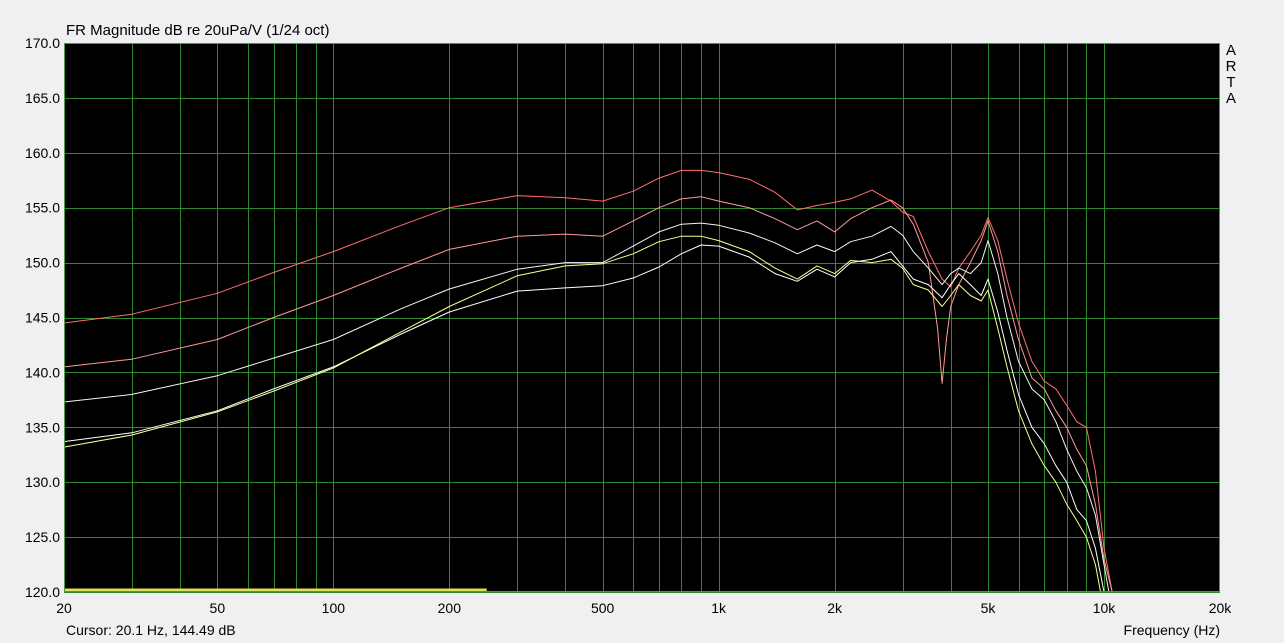  Describe the element at coordinates (42, 372) in the screenshot. I see `y-tick-label: 140.0` at that location.